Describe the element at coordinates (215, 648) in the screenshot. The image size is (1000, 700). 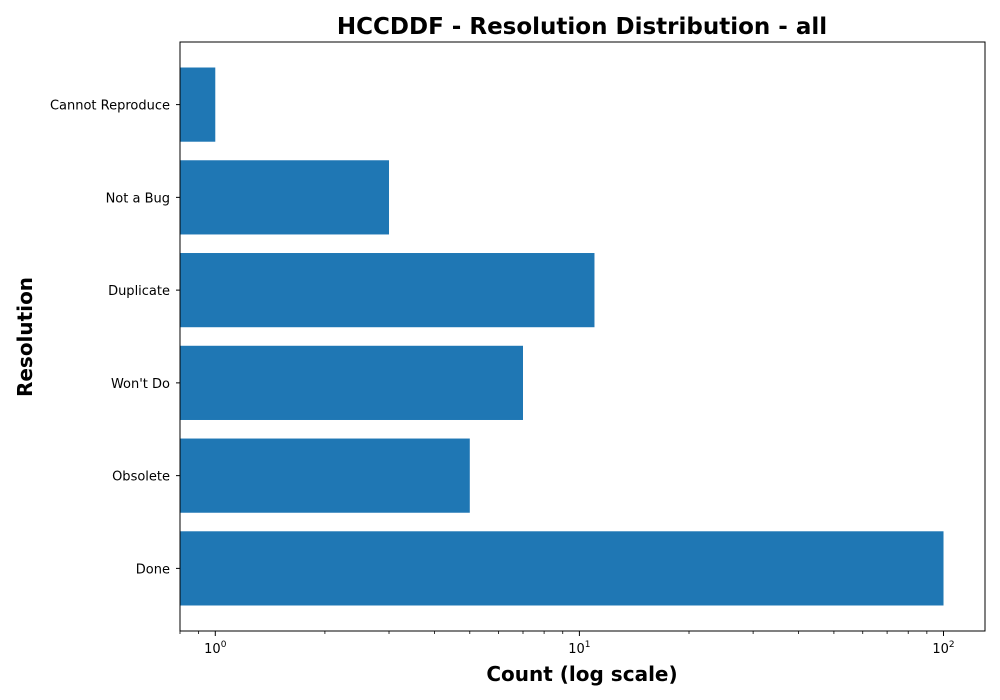
I see `x-tick-label: 100` at that location.